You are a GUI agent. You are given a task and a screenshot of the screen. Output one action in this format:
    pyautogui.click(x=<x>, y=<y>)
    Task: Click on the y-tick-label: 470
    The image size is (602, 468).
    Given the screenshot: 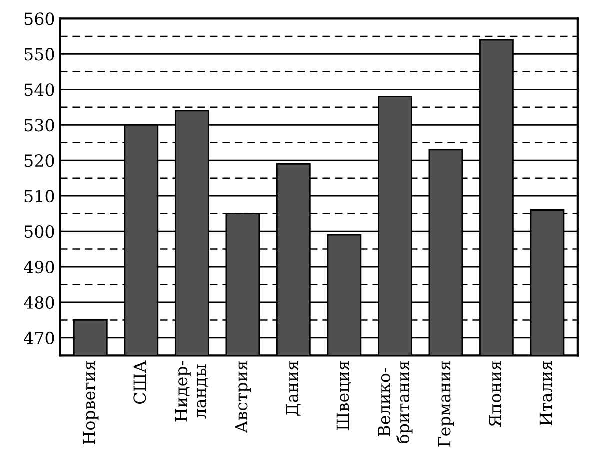 What is the action you would take?
    pyautogui.click(x=39, y=338)
    